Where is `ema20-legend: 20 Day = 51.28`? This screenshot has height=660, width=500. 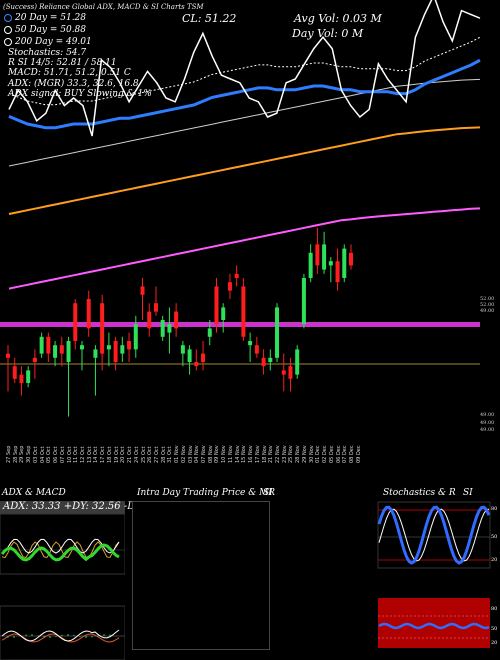
ema20-legend: 20 Day = 51.28 is located at coordinates (51, 18).